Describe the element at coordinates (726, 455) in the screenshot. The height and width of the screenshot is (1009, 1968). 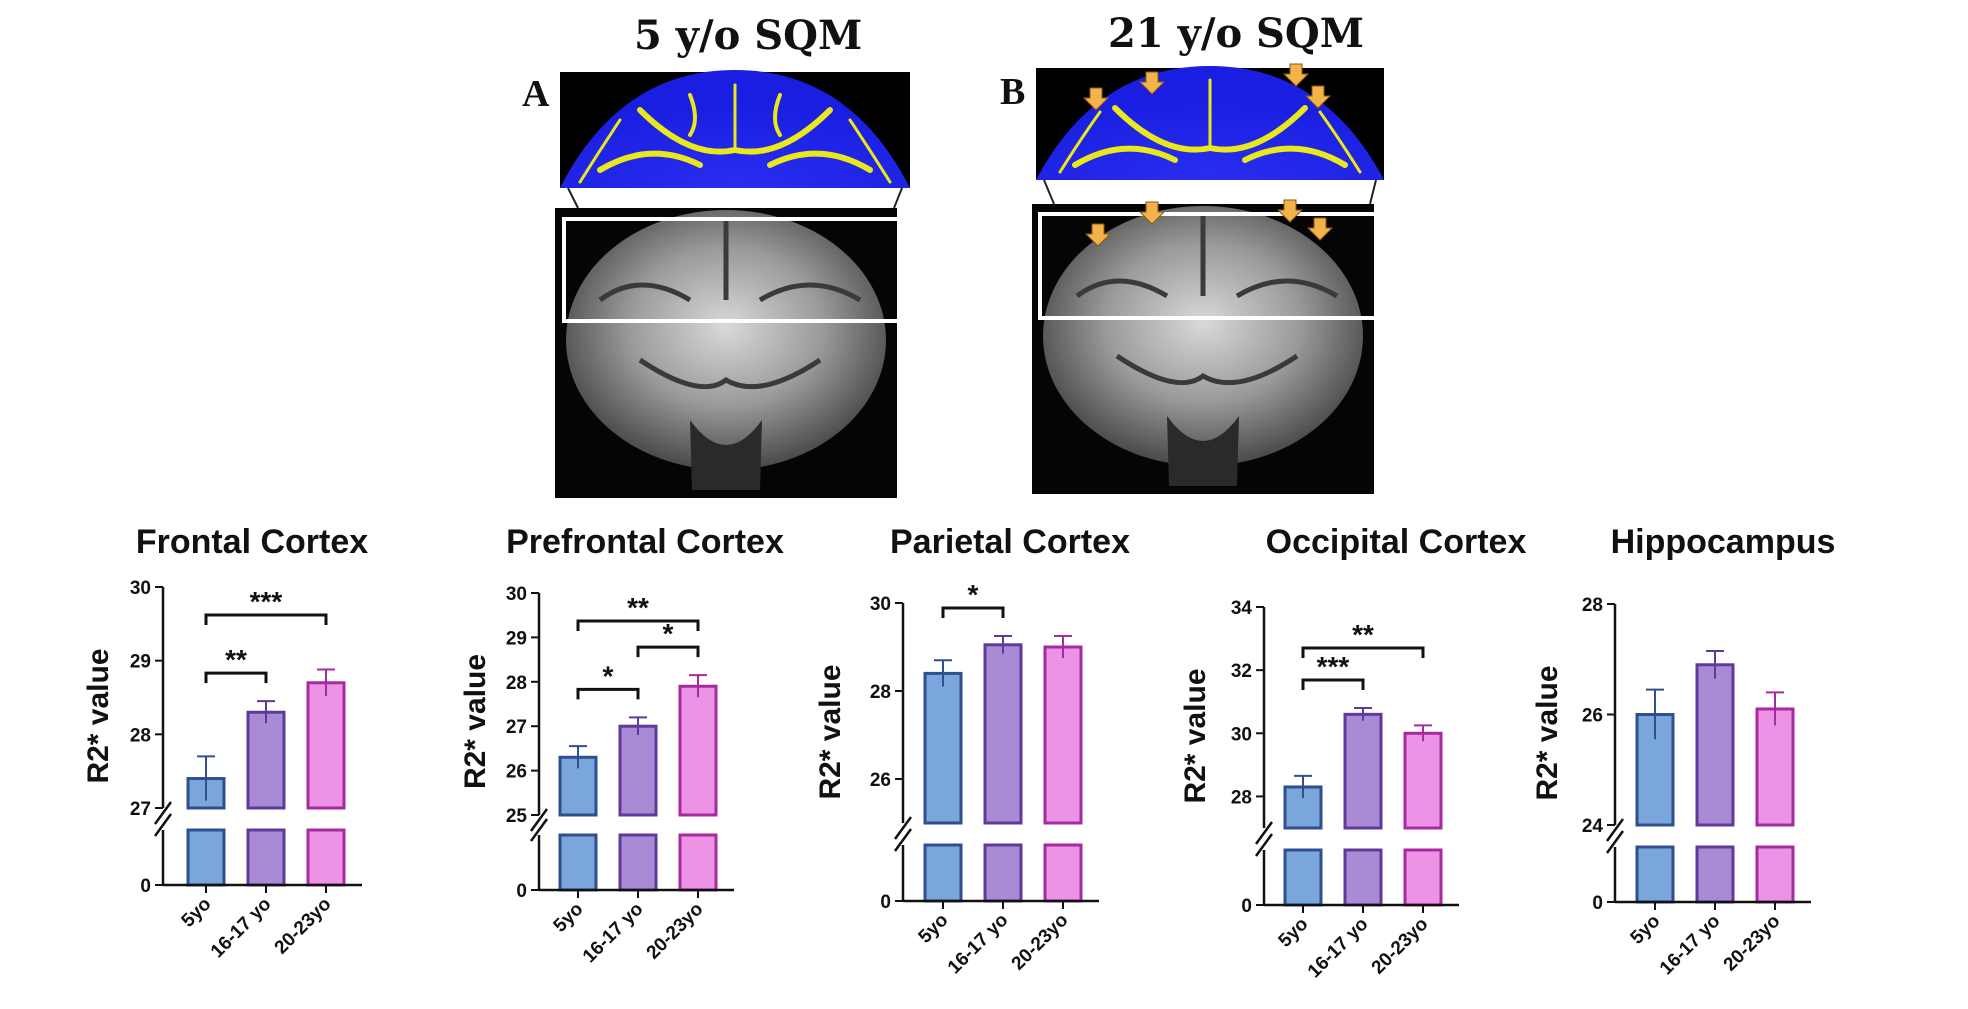
I see `panel-a-brainstem` at that location.